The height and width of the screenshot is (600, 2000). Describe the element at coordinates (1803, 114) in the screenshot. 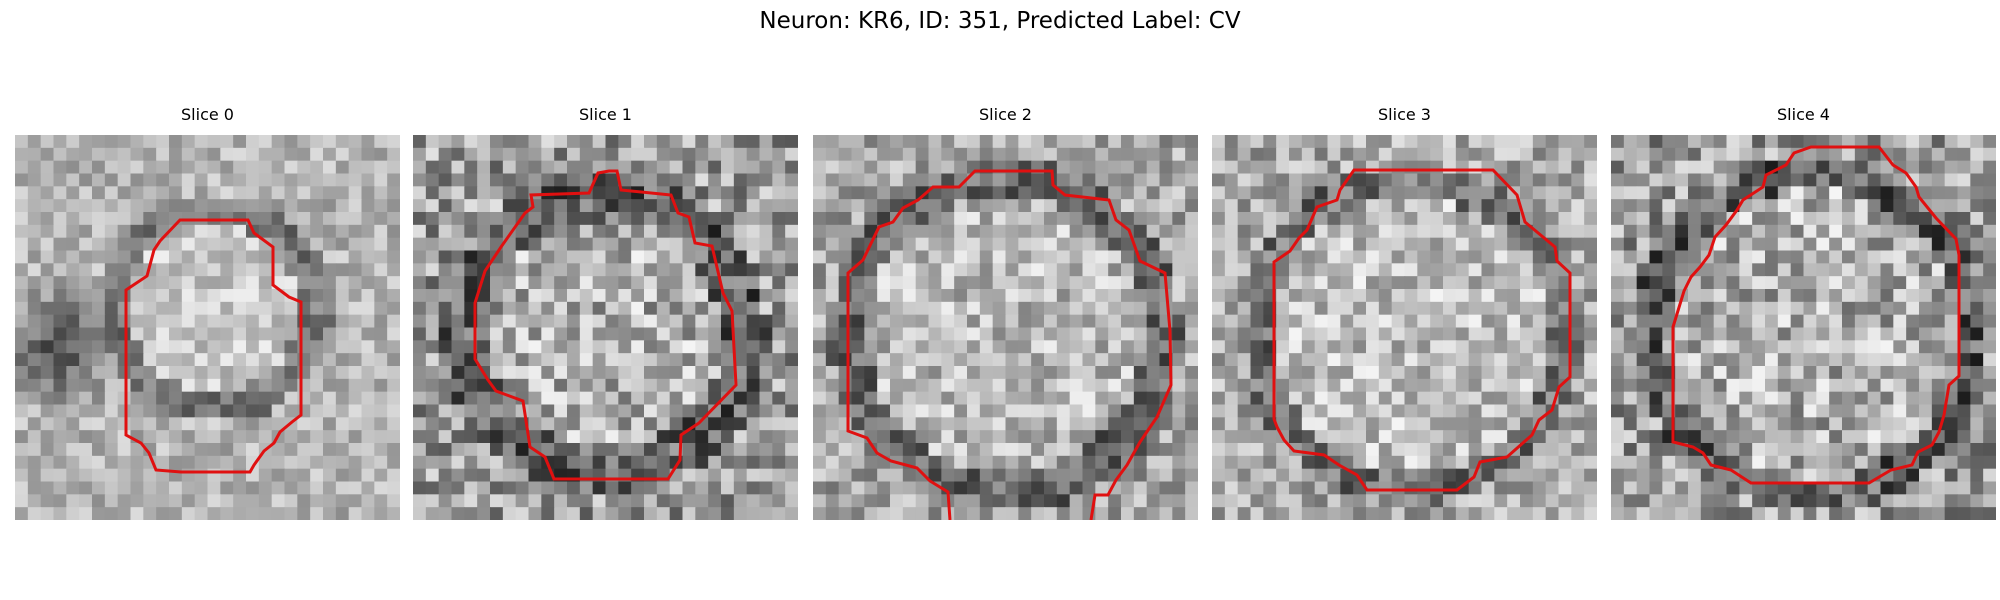

I see `slice-title-4: Slice 4` at that location.